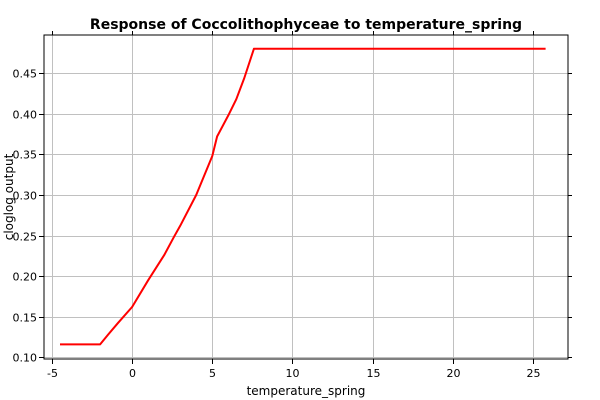  I want to click on x-tick-label: 10, so click(293, 373).